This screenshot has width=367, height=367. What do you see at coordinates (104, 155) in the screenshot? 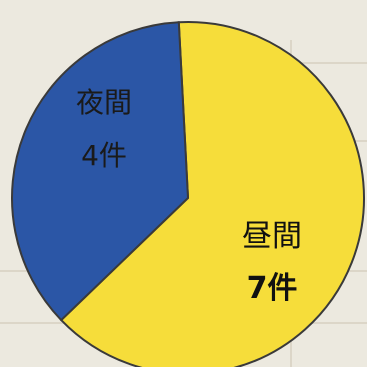
I see `slice-count-label: 4件` at bounding box center [104, 155].